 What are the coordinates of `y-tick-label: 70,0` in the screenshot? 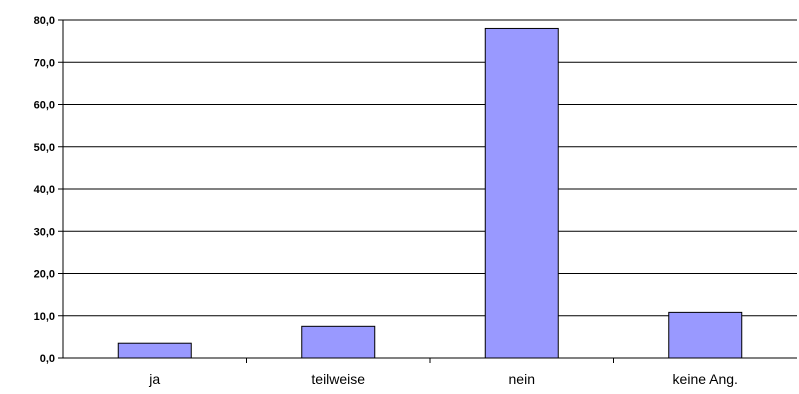 It's located at (44, 63).